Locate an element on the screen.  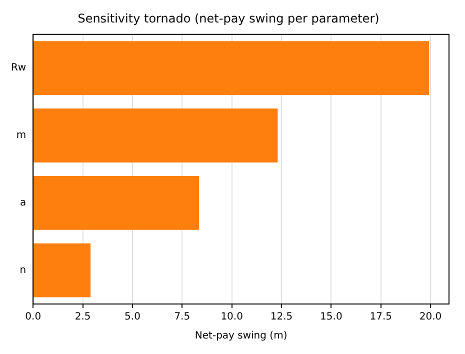
x-tick-label: 12.5 is located at coordinates (281, 317).